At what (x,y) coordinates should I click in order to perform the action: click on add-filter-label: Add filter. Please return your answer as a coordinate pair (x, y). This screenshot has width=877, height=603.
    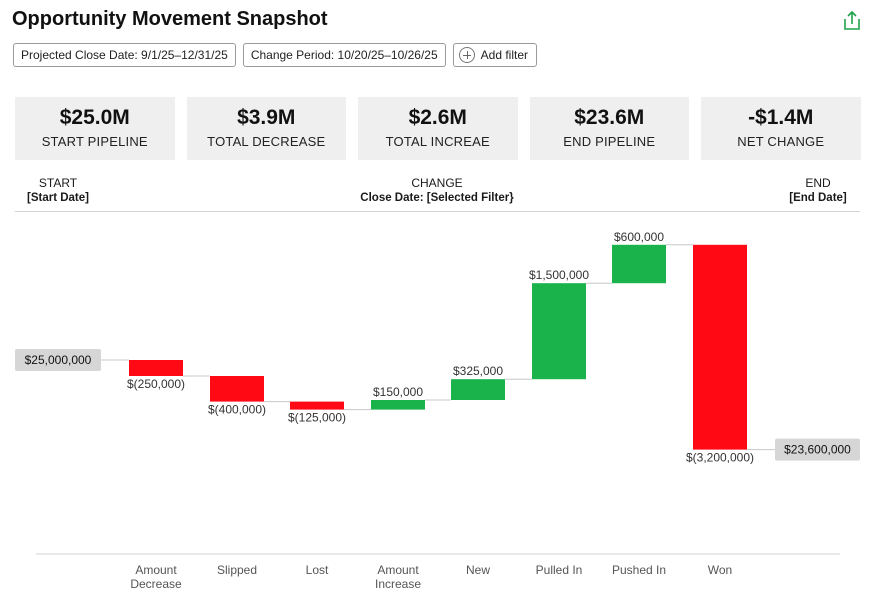
    Looking at the image, I should click on (504, 55).